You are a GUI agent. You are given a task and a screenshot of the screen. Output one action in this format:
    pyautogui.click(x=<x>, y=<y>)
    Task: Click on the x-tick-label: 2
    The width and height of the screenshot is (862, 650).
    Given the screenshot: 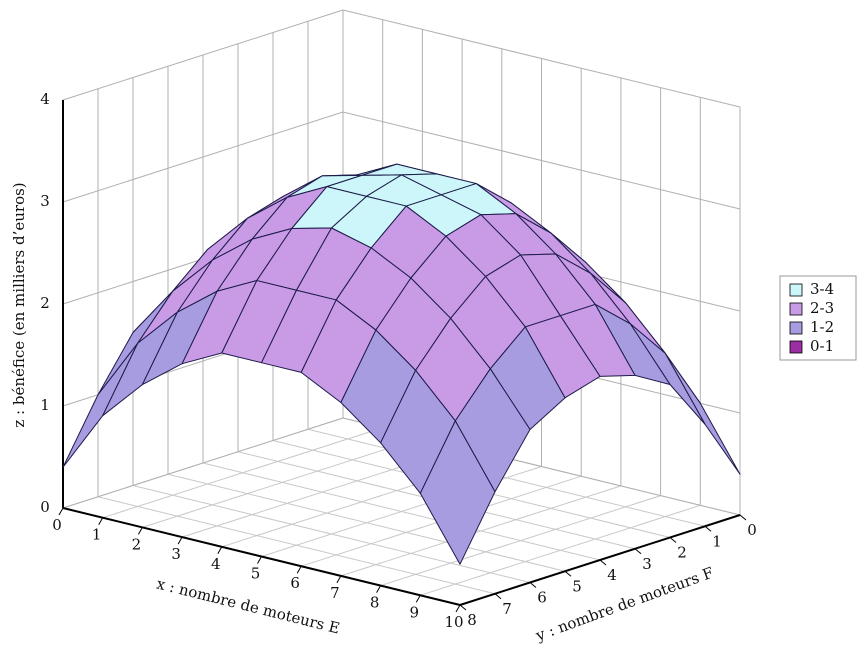 What is the action you would take?
    pyautogui.click(x=137, y=544)
    